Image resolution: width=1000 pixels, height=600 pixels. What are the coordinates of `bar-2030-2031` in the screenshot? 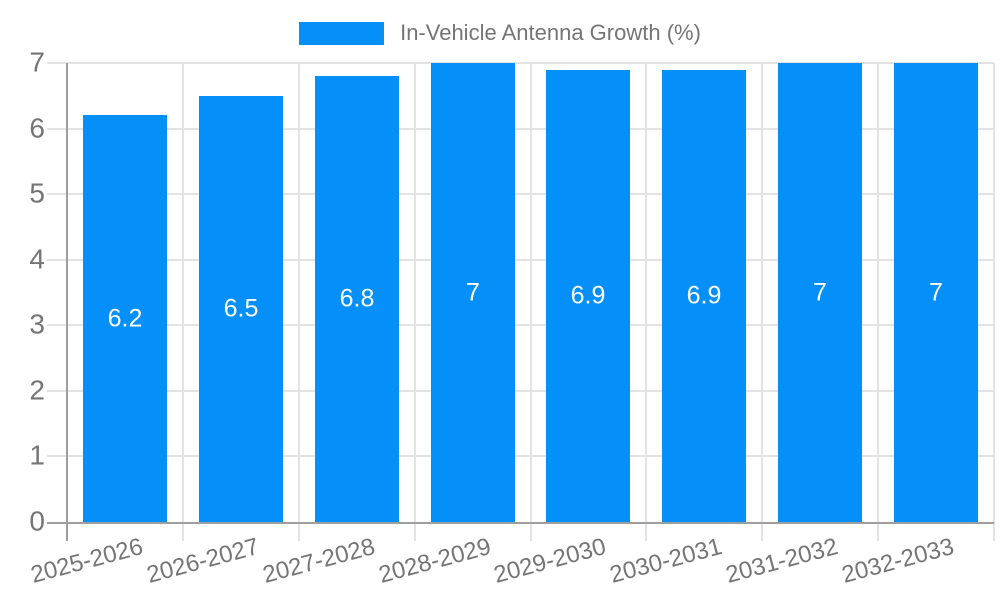 It's located at (704, 296).